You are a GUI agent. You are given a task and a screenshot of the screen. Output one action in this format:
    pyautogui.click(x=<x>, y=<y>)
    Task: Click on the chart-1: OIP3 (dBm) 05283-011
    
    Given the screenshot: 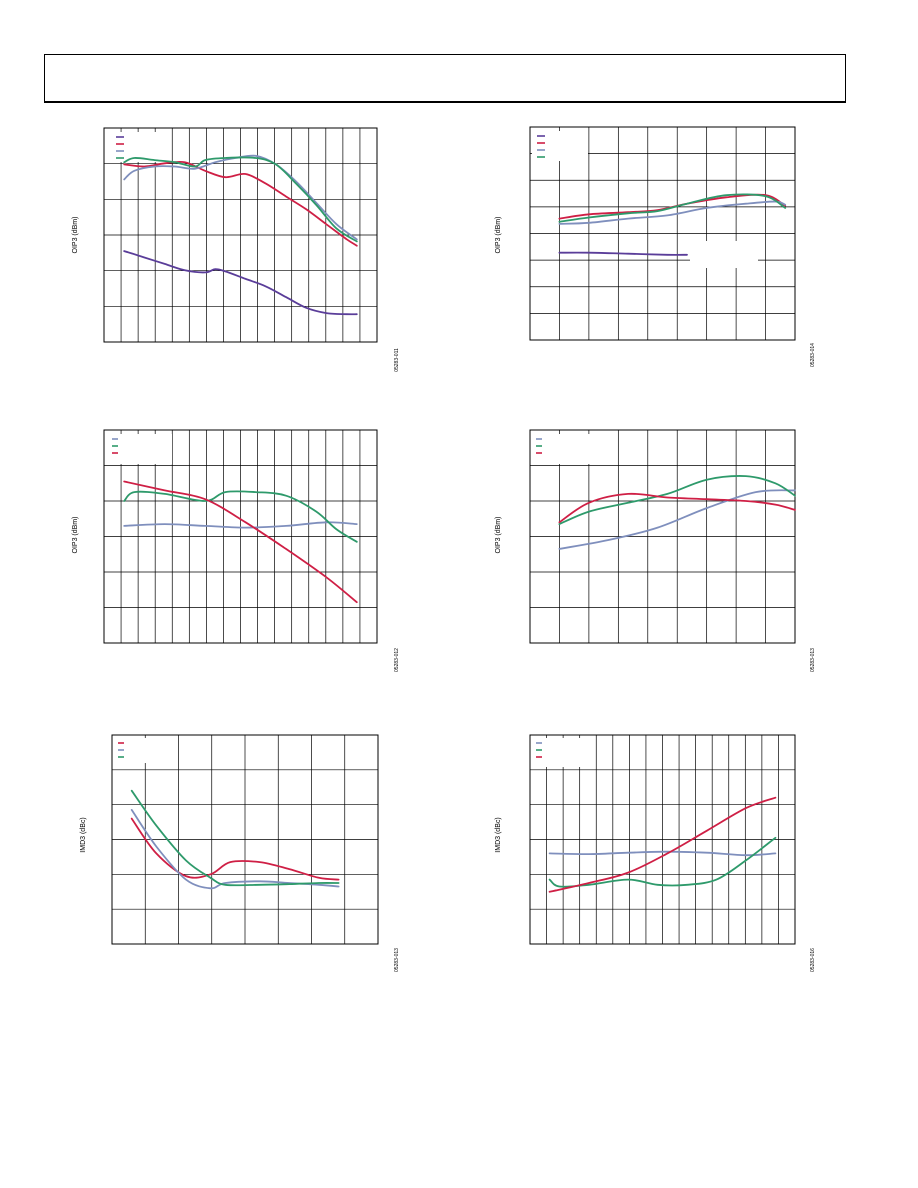 What is the action you would take?
    pyautogui.click(x=236, y=249)
    